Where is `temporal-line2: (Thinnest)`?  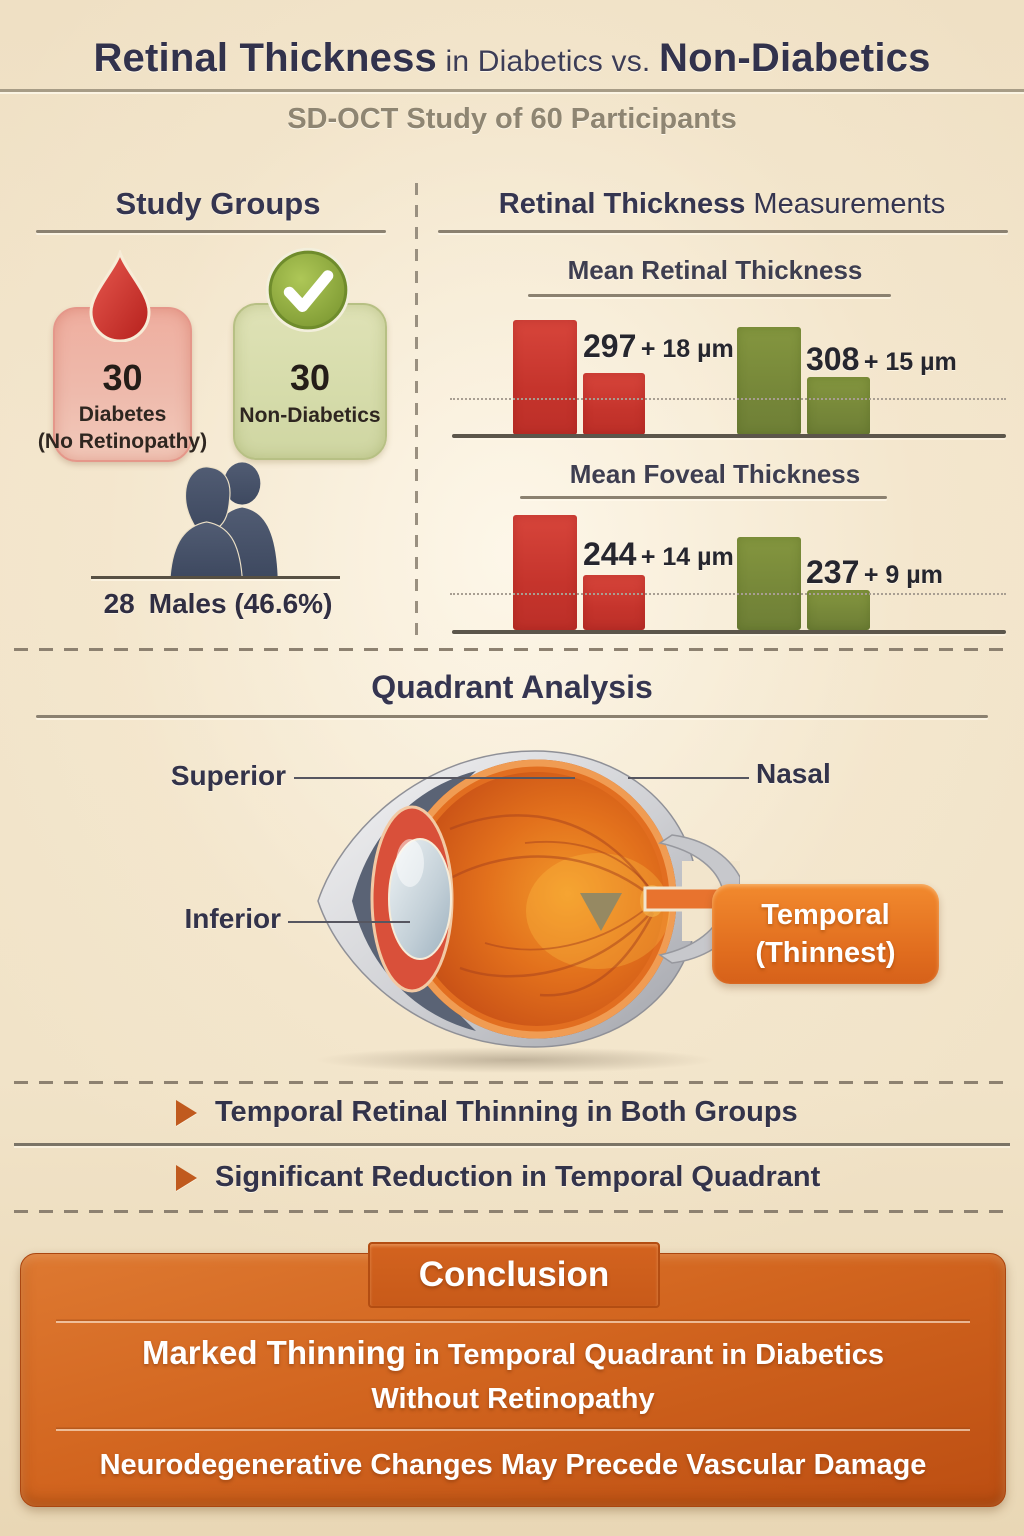 temporal-line2: (Thinnest) is located at coordinates (825, 953).